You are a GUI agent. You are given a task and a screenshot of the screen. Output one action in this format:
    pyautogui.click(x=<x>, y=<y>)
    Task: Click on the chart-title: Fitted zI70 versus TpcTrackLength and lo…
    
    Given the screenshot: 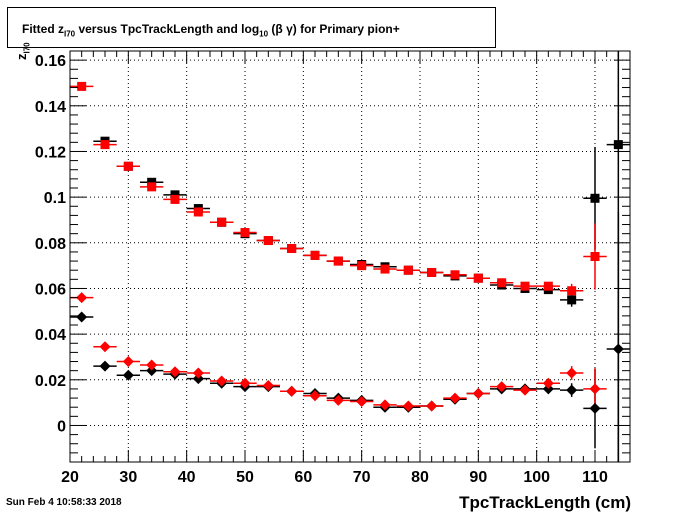 What is the action you would take?
    pyautogui.click(x=211, y=30)
    